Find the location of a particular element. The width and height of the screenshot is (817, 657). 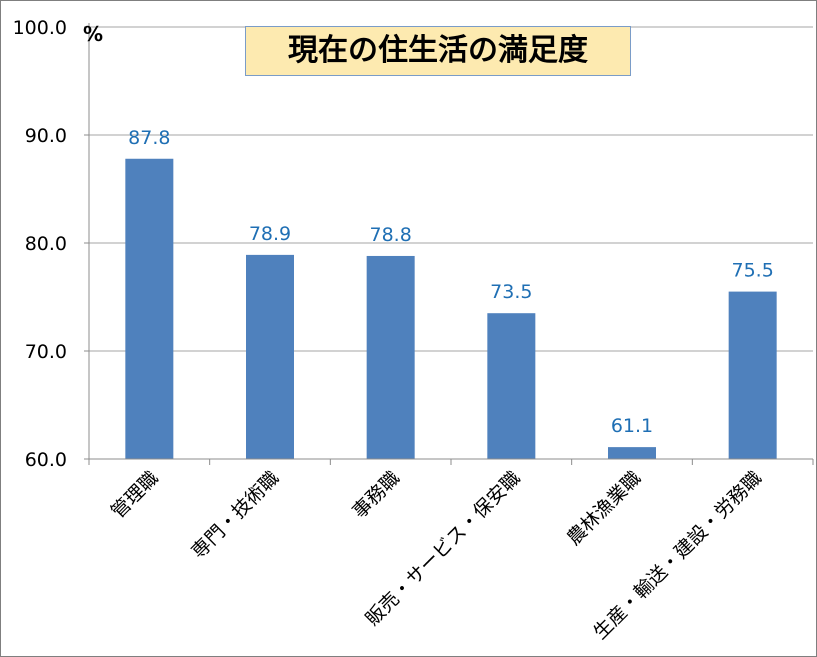

data-label: 78.8 is located at coordinates (391, 235).